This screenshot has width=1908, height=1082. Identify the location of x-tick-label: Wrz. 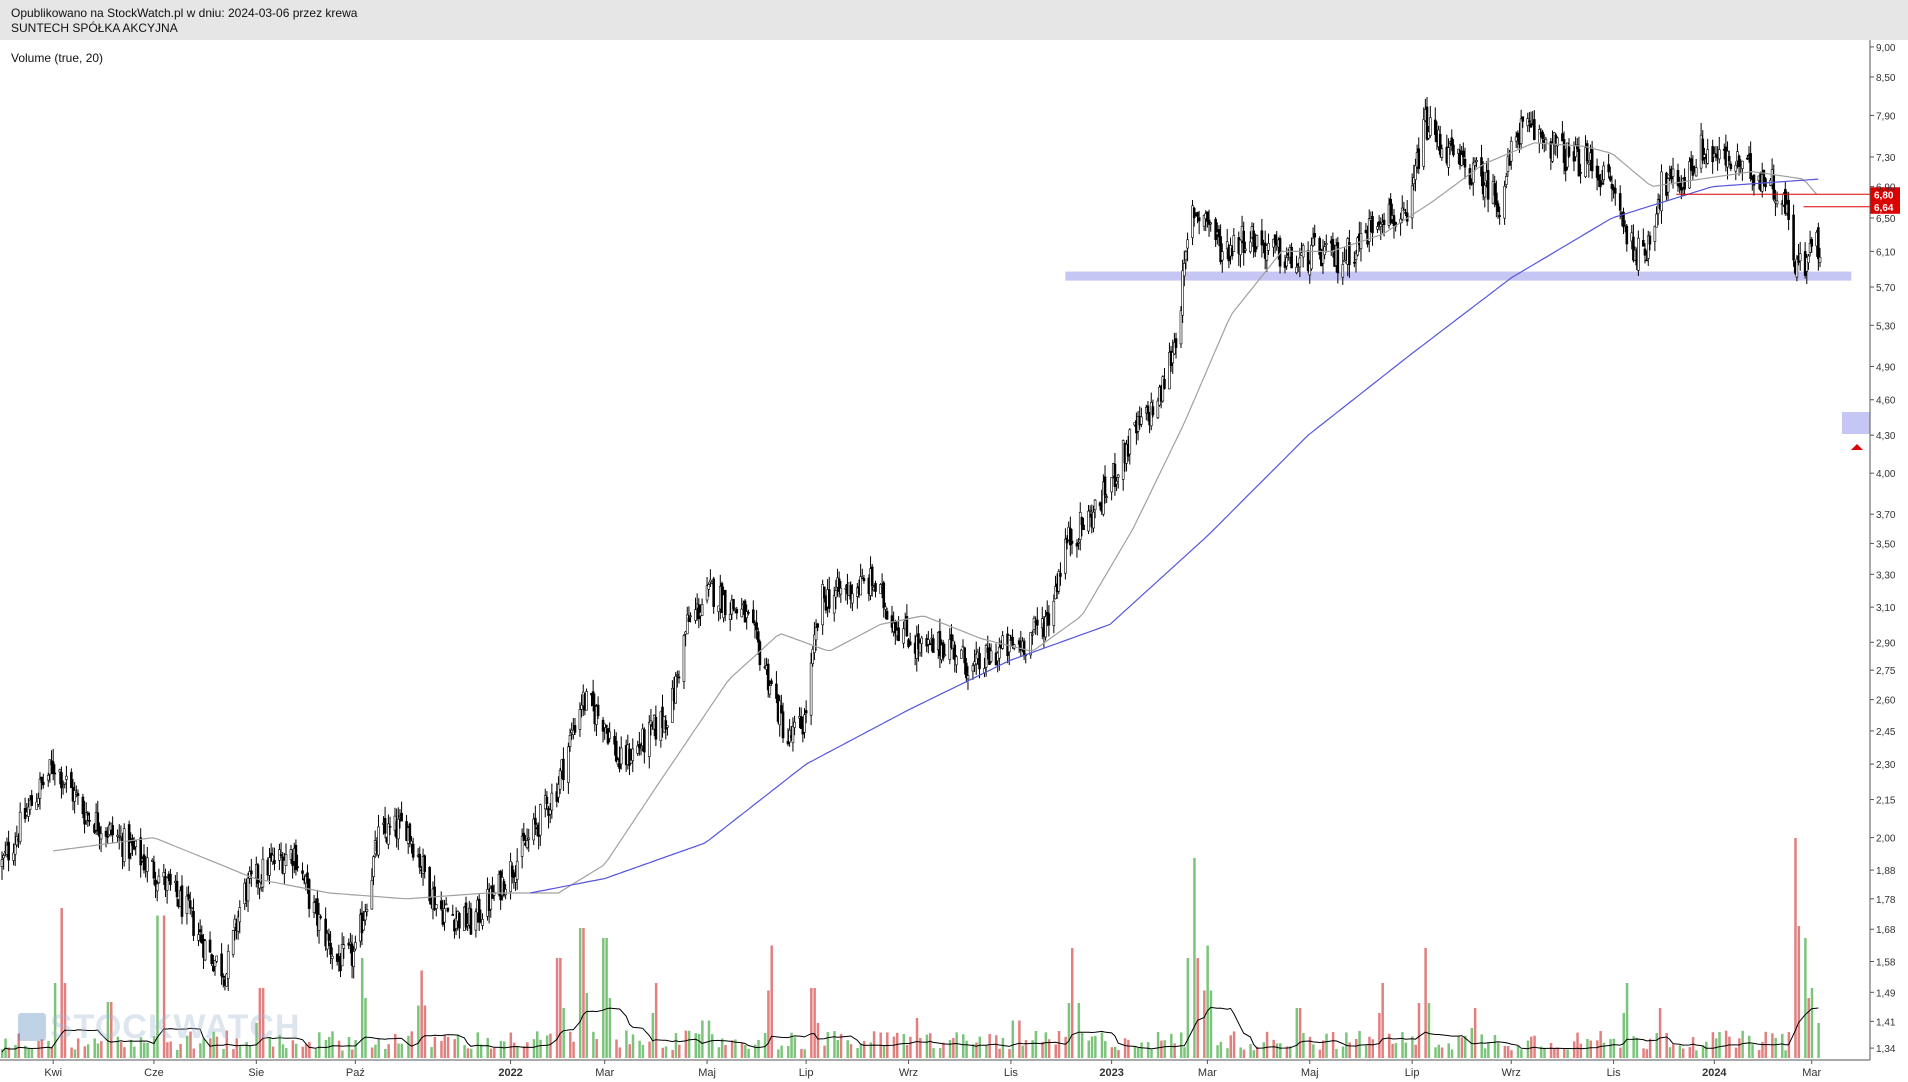
(908, 1073).